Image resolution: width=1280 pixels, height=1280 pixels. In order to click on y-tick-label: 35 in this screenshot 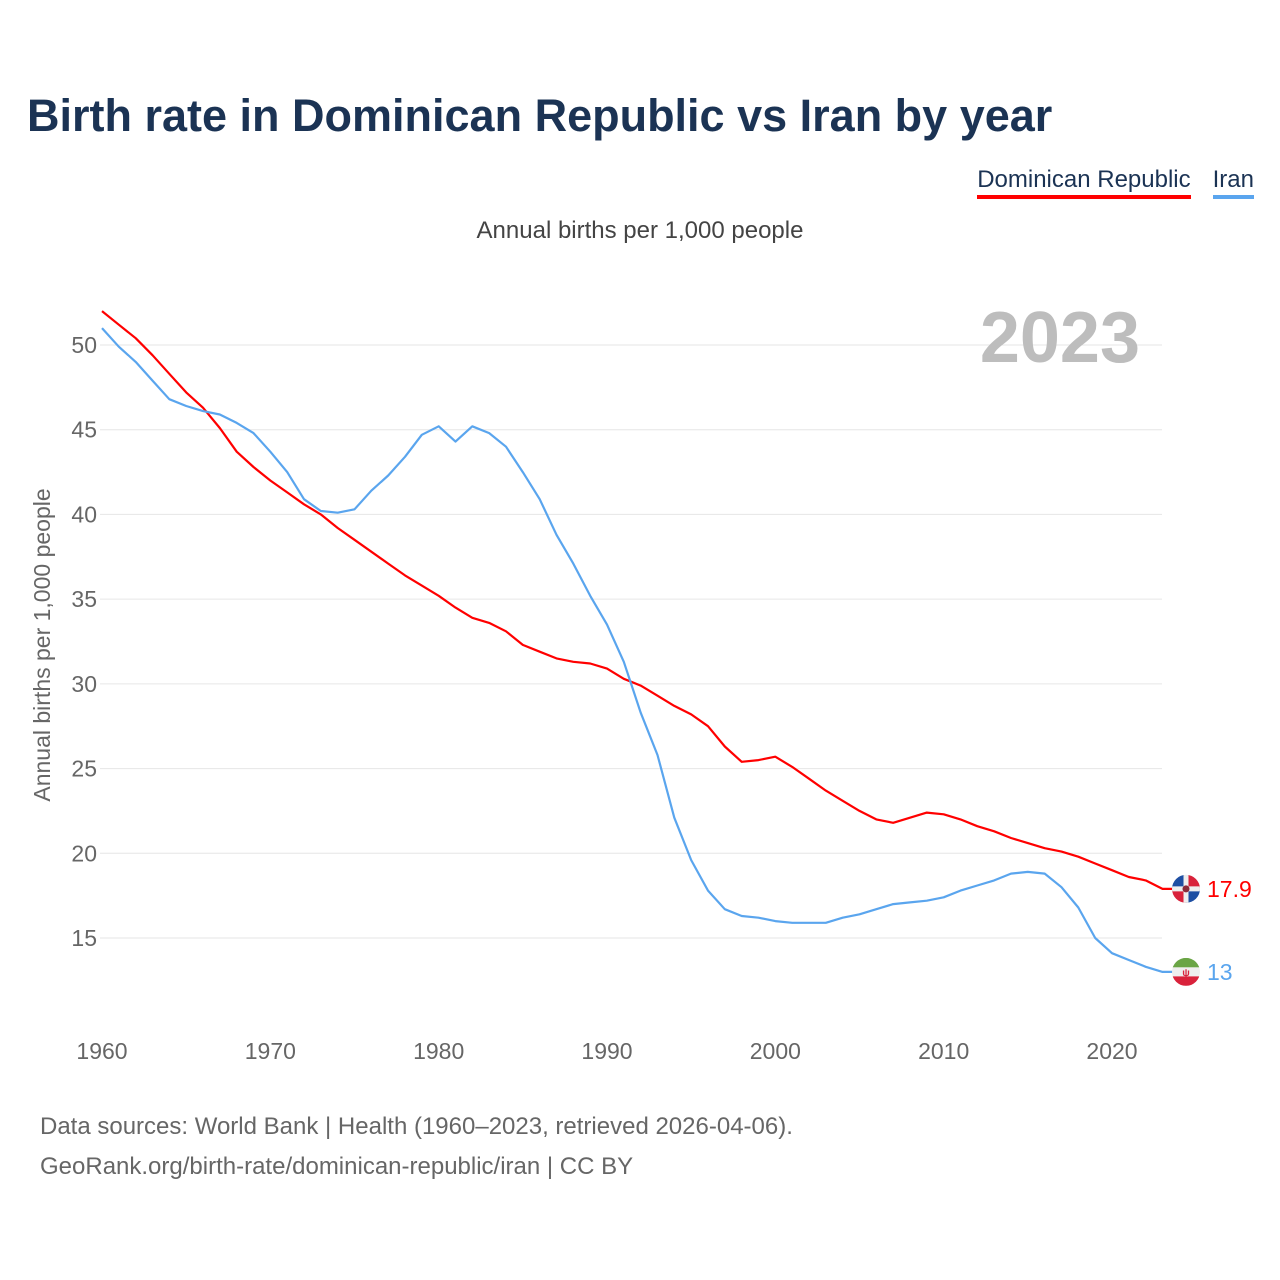, I will do `click(84, 599)`.